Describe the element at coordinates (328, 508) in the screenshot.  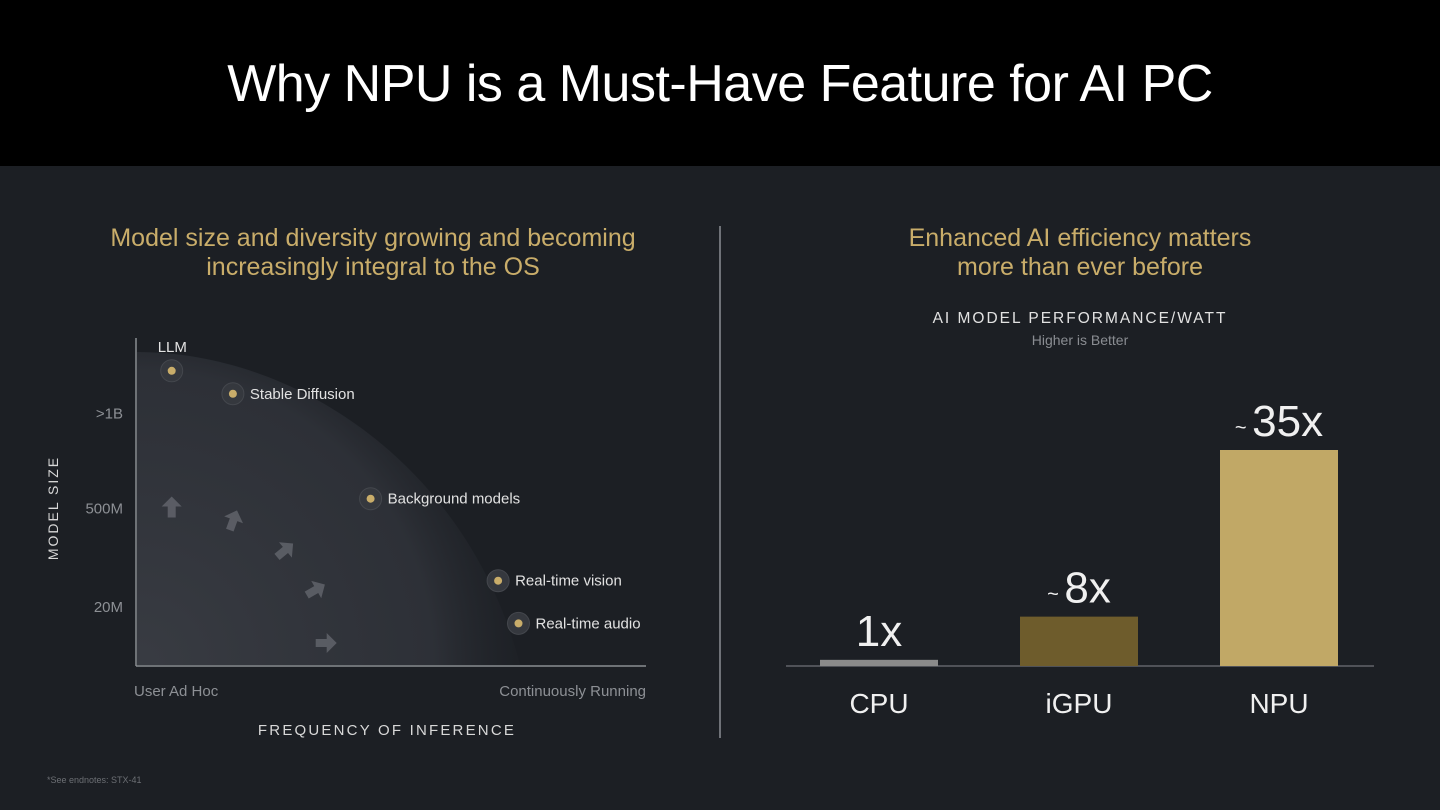
I see `frontier-region` at that location.